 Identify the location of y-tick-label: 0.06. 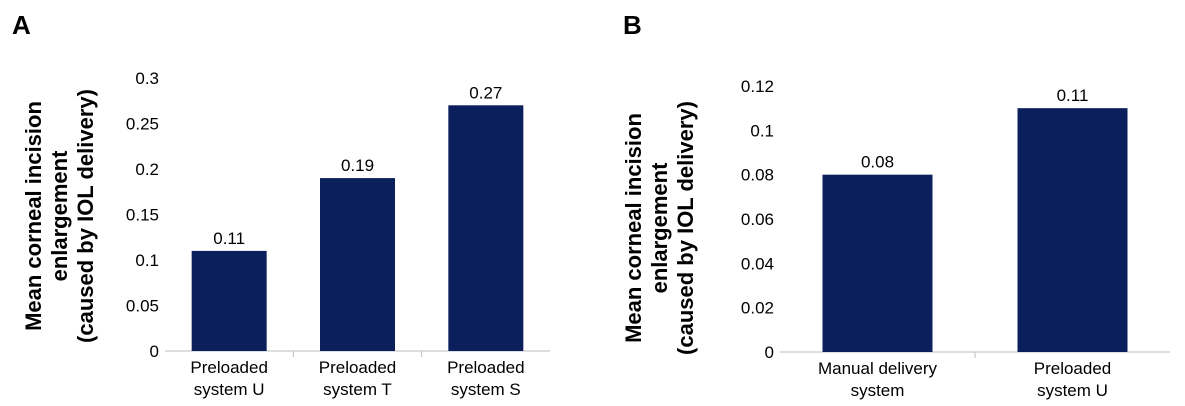
(757, 219).